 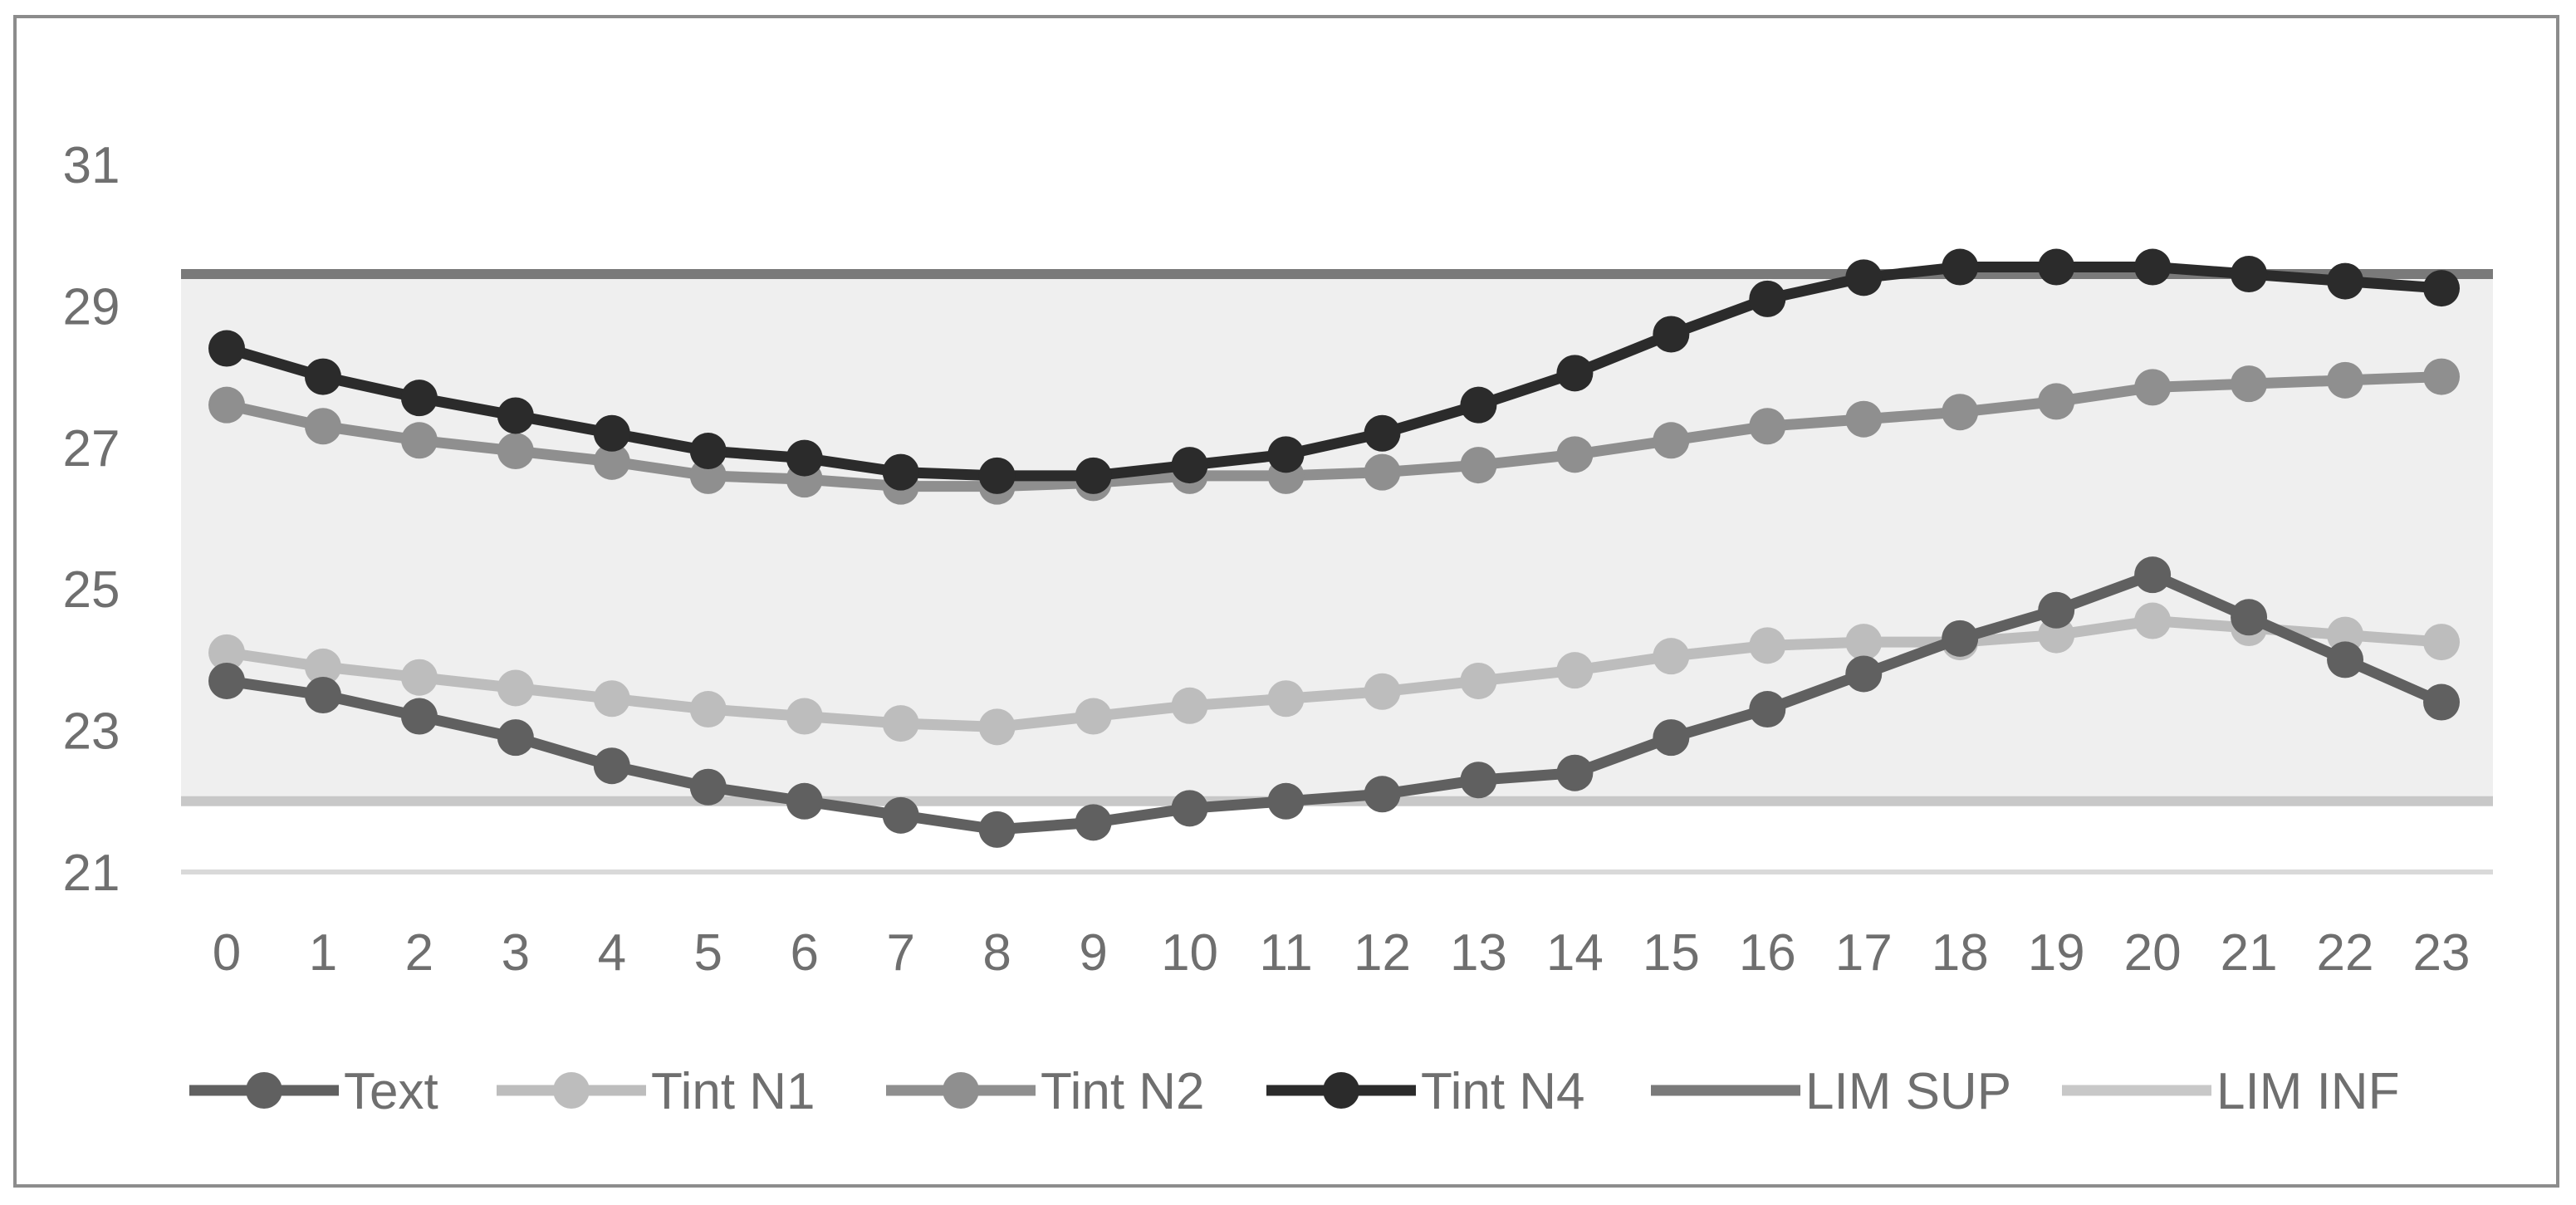 I want to click on legend-item-lim-inf: LIM INF, so click(x=2231, y=1091).